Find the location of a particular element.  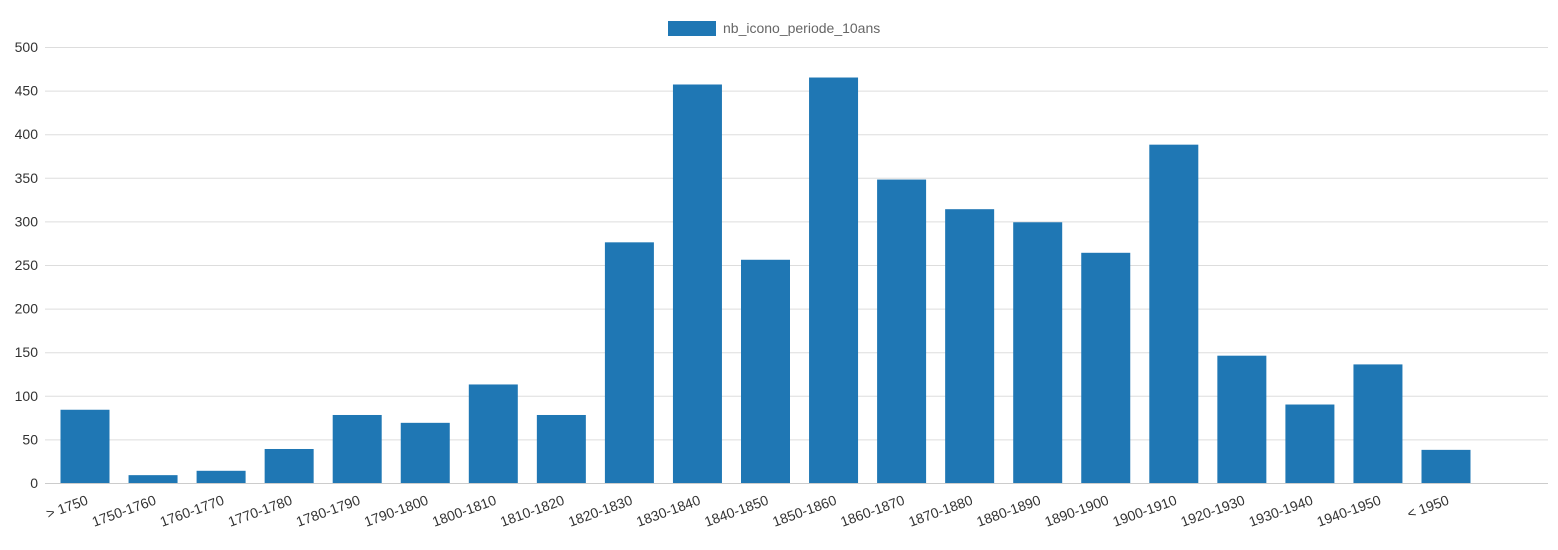

x-tick-label: 1780-1790 is located at coordinates (328, 511).